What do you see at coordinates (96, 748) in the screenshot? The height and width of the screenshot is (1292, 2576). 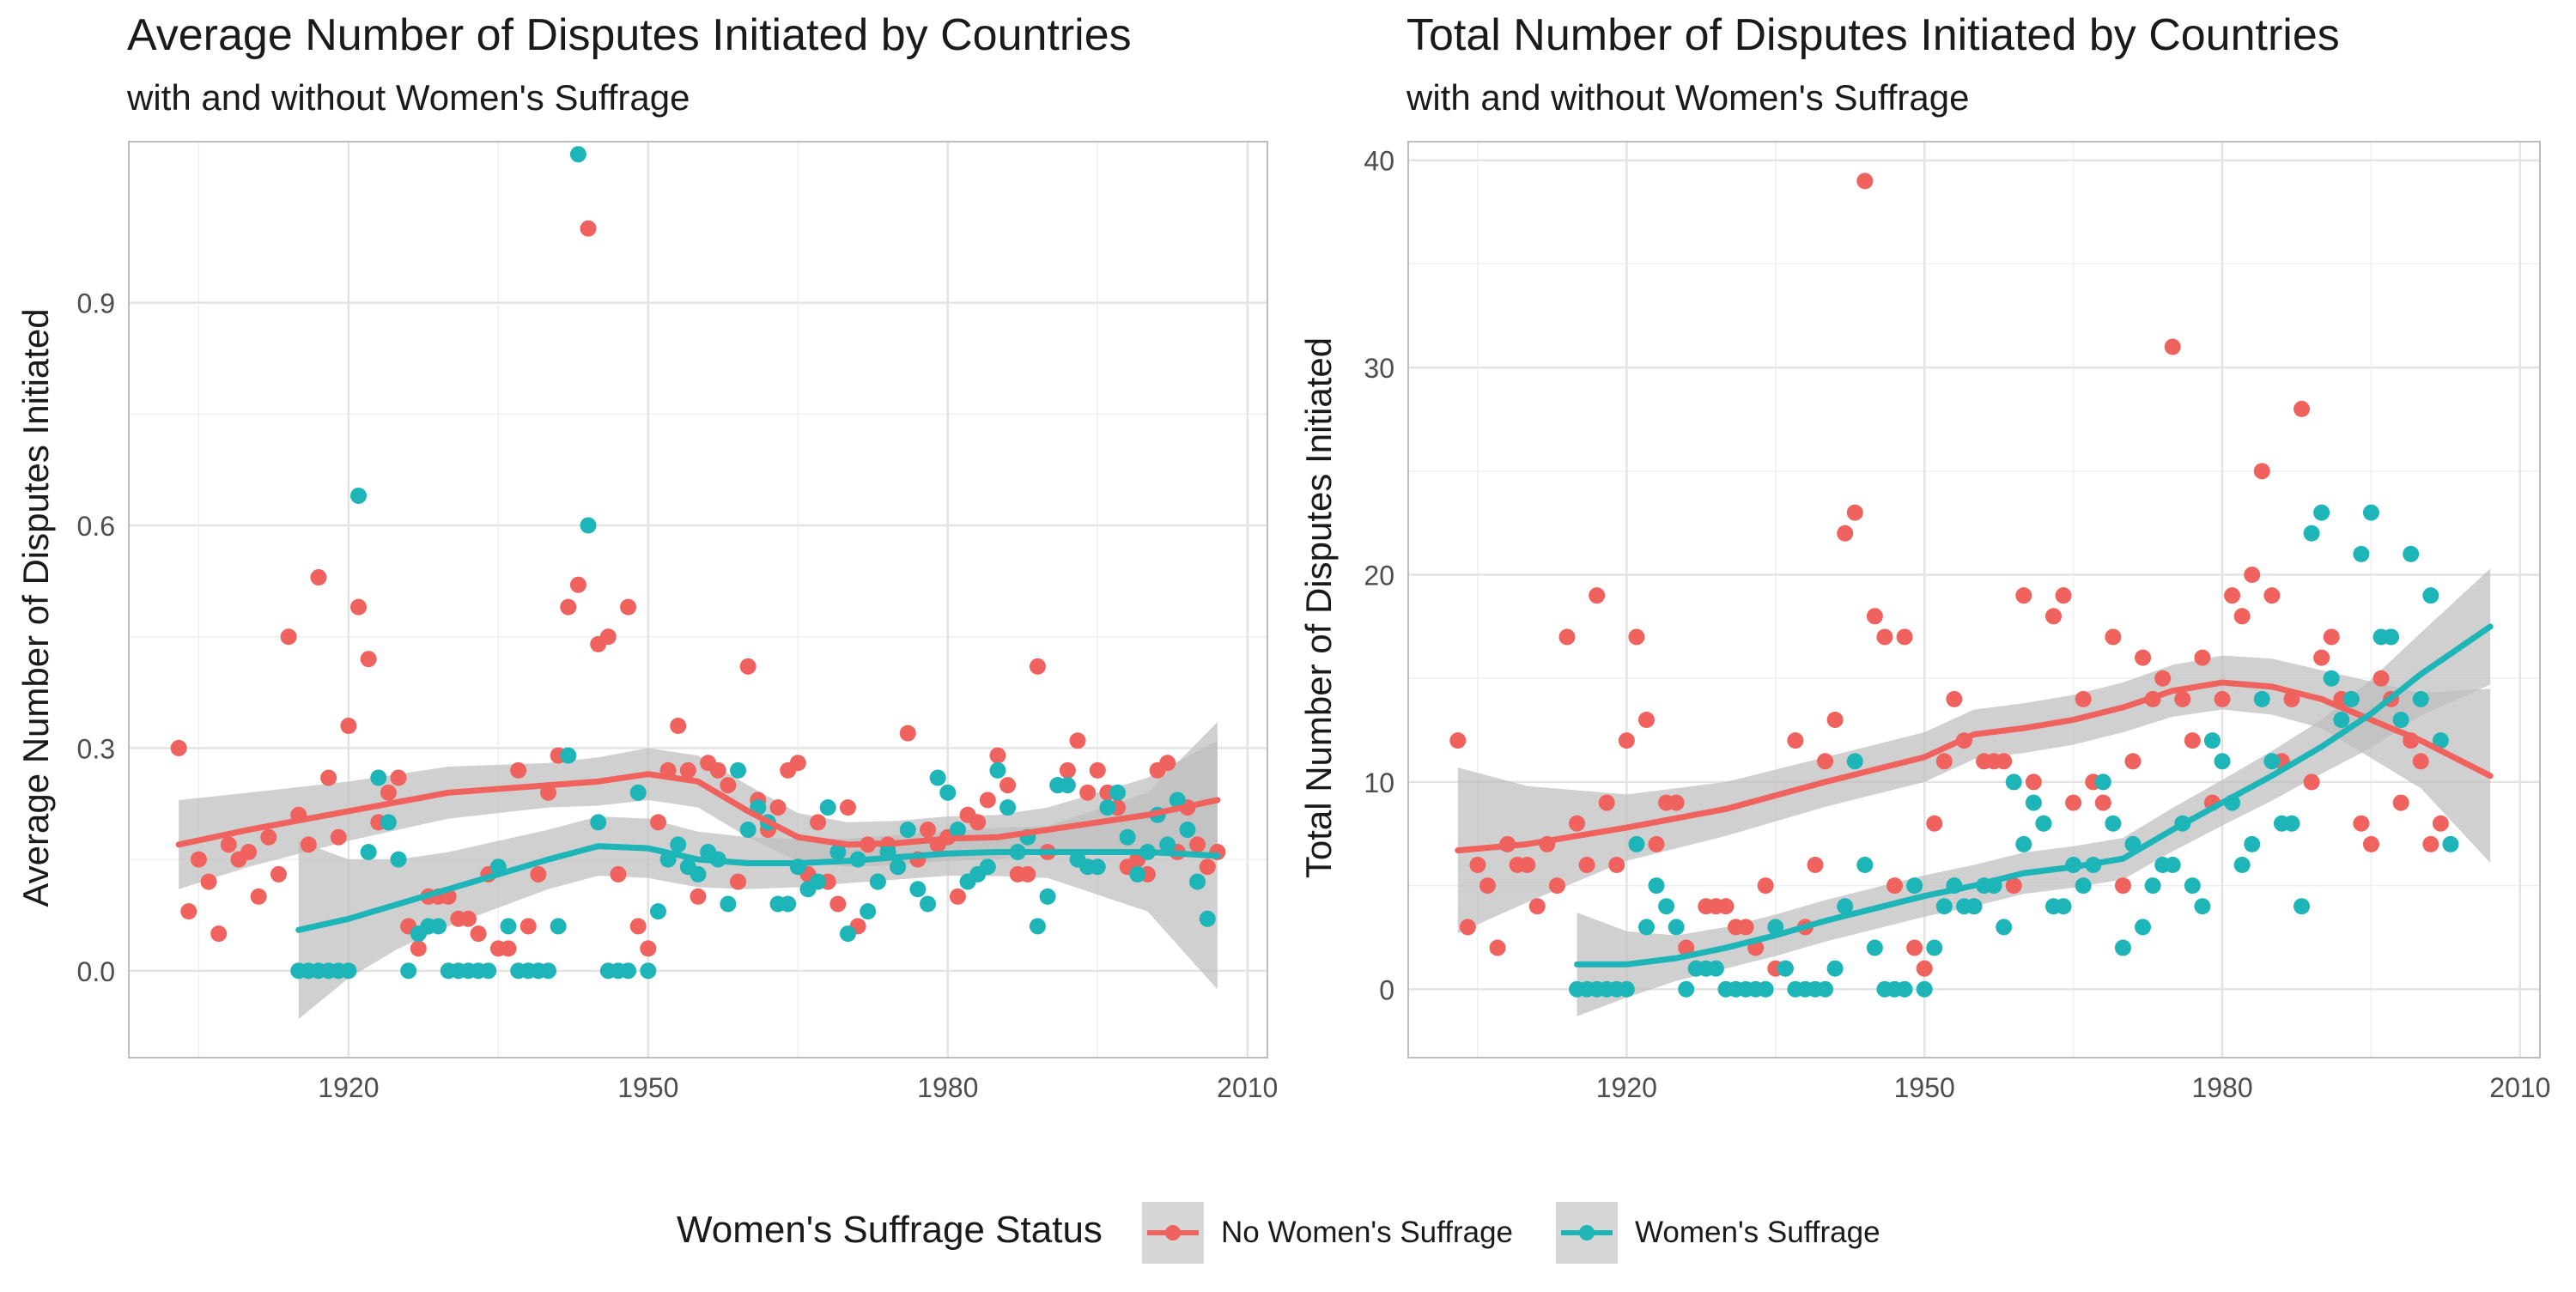 I see `y-tick-label: 0.3` at bounding box center [96, 748].